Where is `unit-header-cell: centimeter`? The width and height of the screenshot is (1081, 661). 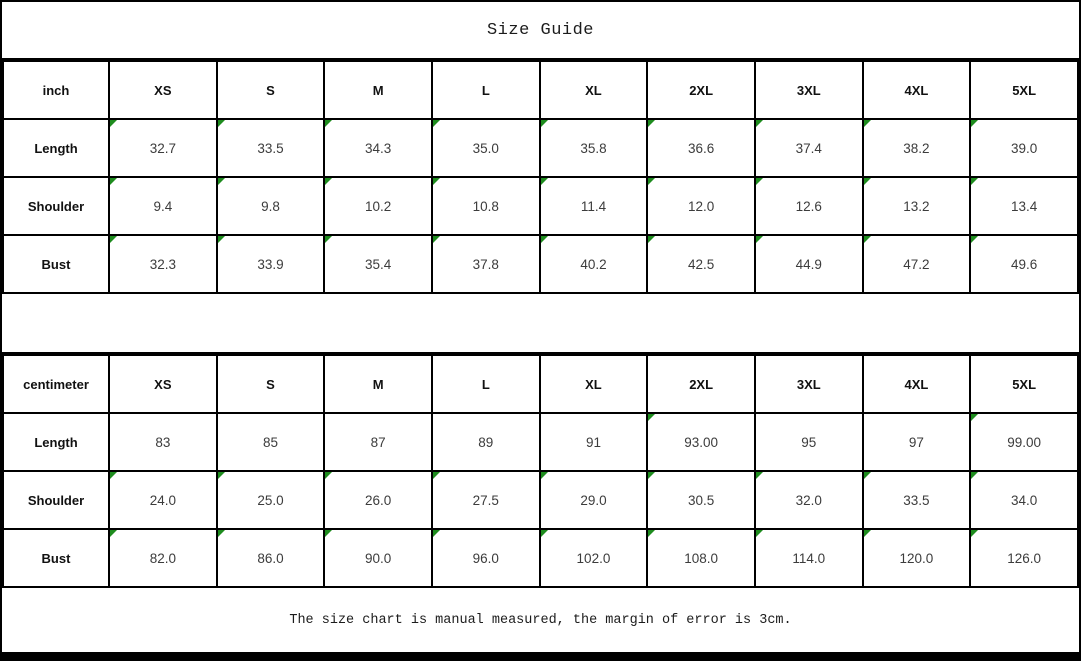 unit-header-cell: centimeter is located at coordinates (56, 384).